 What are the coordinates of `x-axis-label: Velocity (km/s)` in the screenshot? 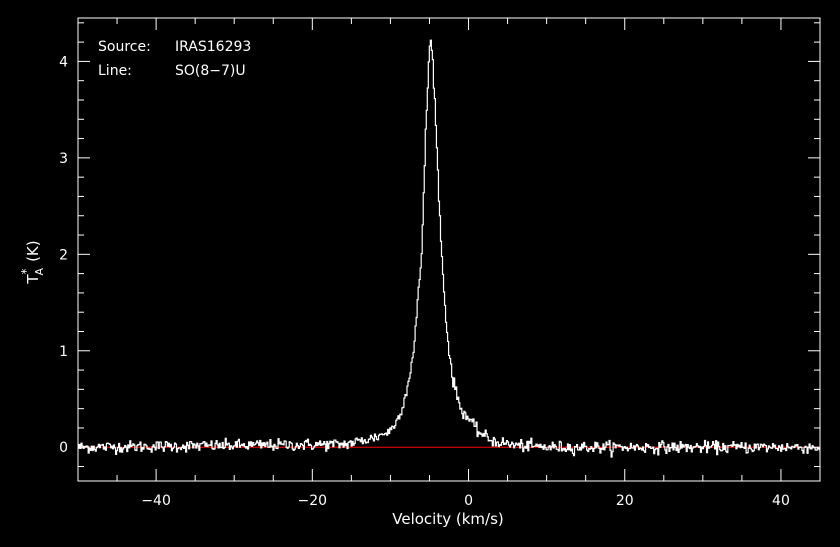 It's located at (447, 519).